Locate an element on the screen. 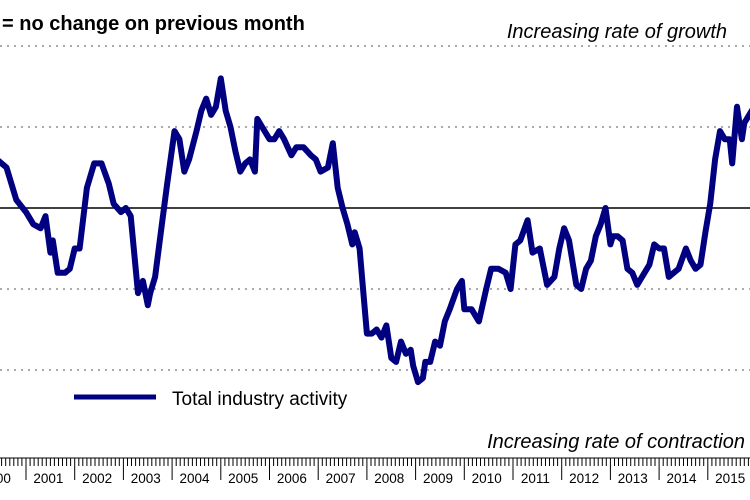 This screenshot has height=500, width=750. x-tick-label: 2001 is located at coordinates (48, 478).